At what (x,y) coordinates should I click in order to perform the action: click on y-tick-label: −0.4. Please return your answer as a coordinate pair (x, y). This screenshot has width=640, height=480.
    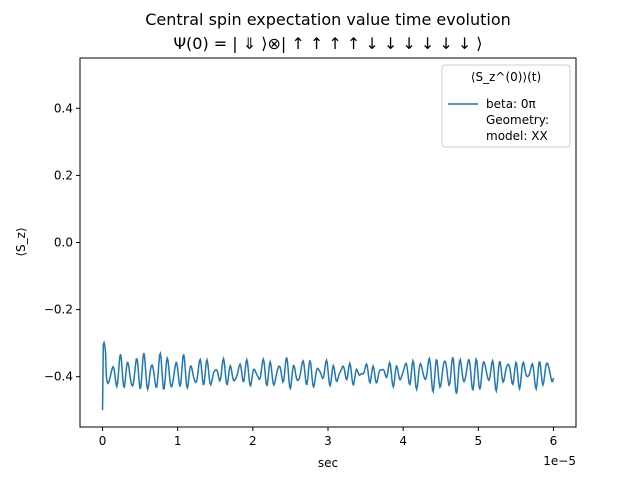
    Looking at the image, I should click on (58, 377).